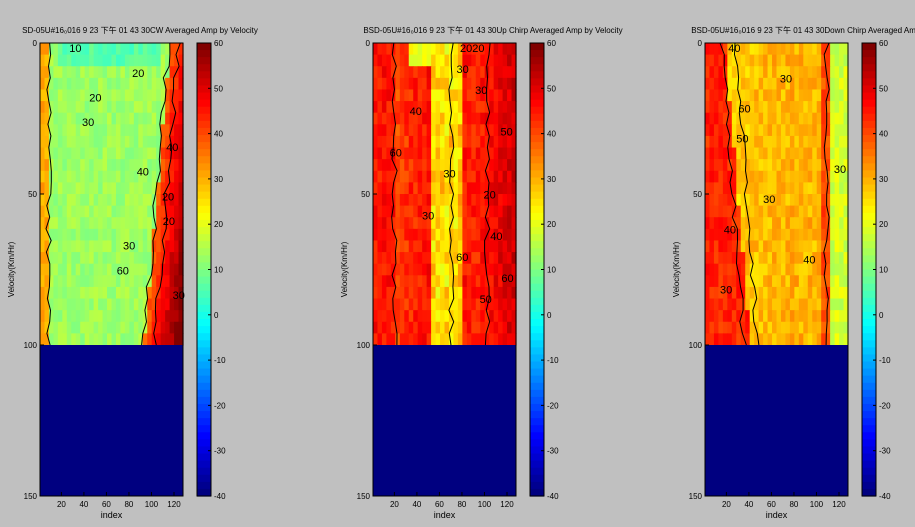 This screenshot has width=915, height=527. I want to click on y-tick-label: 0, so click(35, 43).